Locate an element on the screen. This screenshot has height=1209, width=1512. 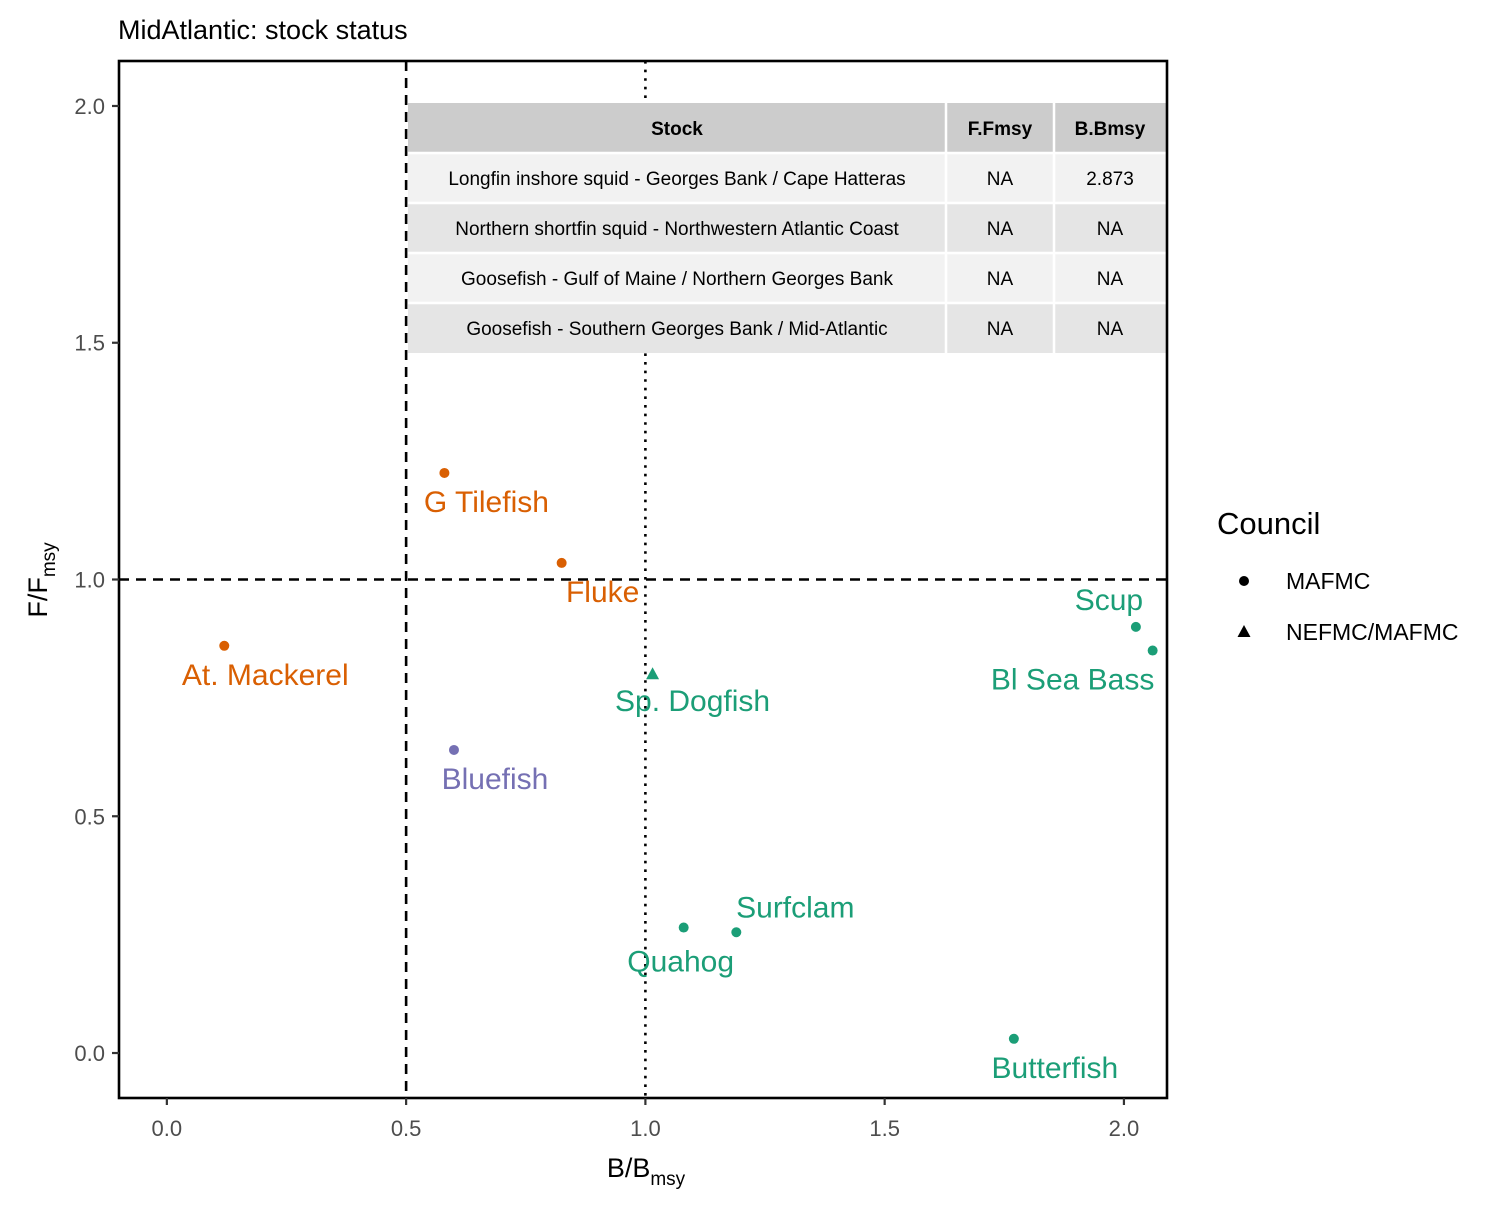
legend-triangle-icon is located at coordinates (1244, 631).